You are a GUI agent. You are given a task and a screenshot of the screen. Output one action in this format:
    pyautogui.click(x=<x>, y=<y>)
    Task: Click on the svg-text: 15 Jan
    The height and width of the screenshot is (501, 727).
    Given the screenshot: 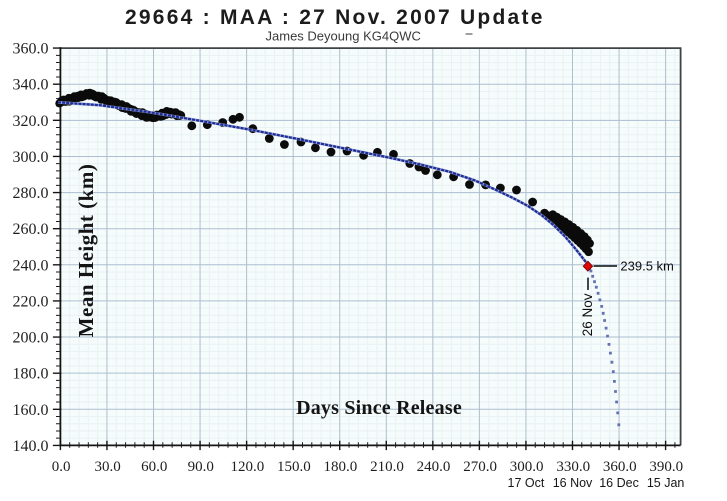 What is the action you would take?
    pyautogui.click(x=666, y=483)
    